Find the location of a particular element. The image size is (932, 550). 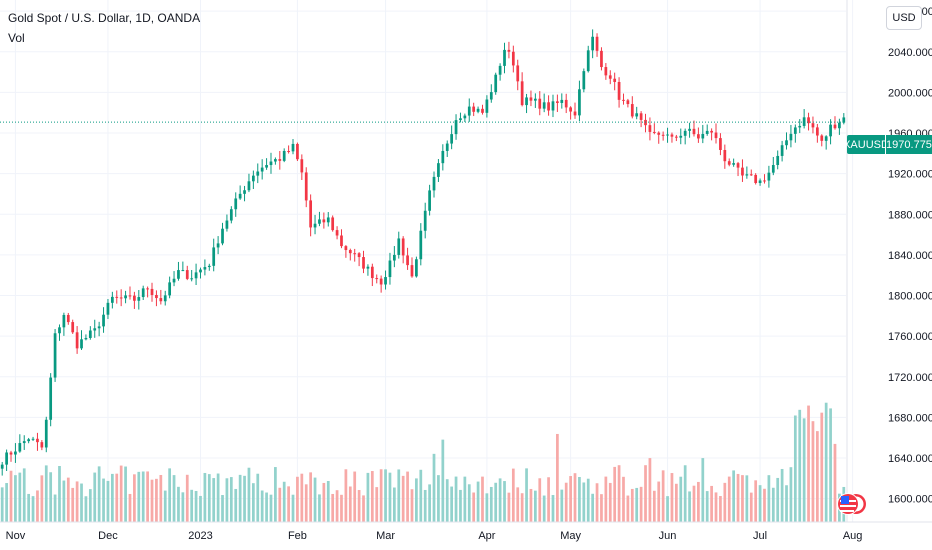

price-tick-label: 1800.000 is located at coordinates (910, 297).